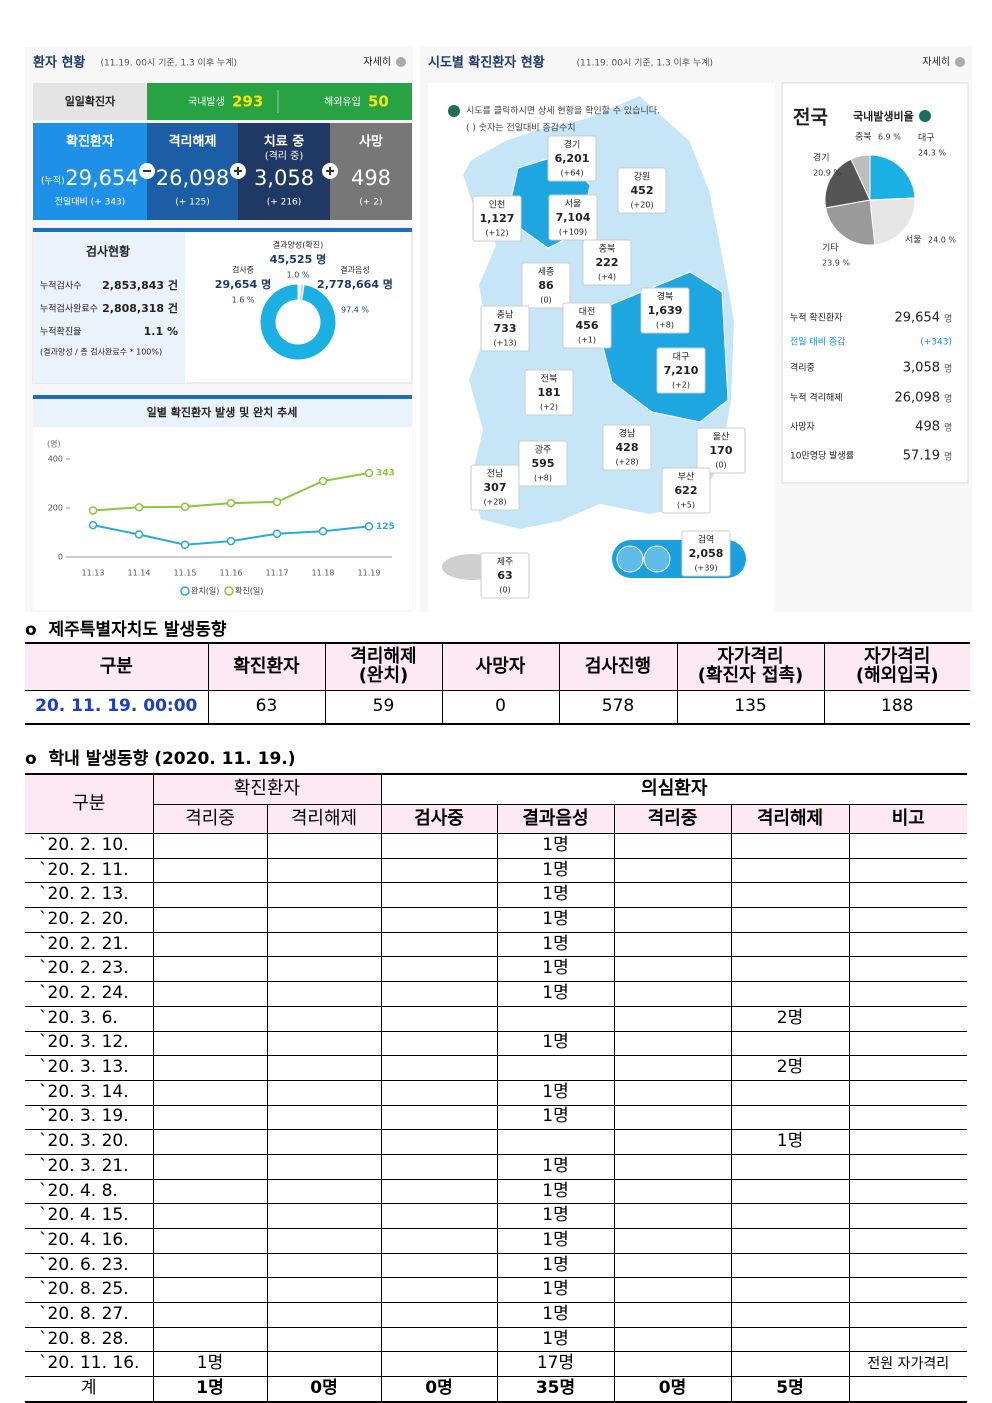  What do you see at coordinates (546, 272) in the screenshot?
I see `region-name: 세종` at bounding box center [546, 272].